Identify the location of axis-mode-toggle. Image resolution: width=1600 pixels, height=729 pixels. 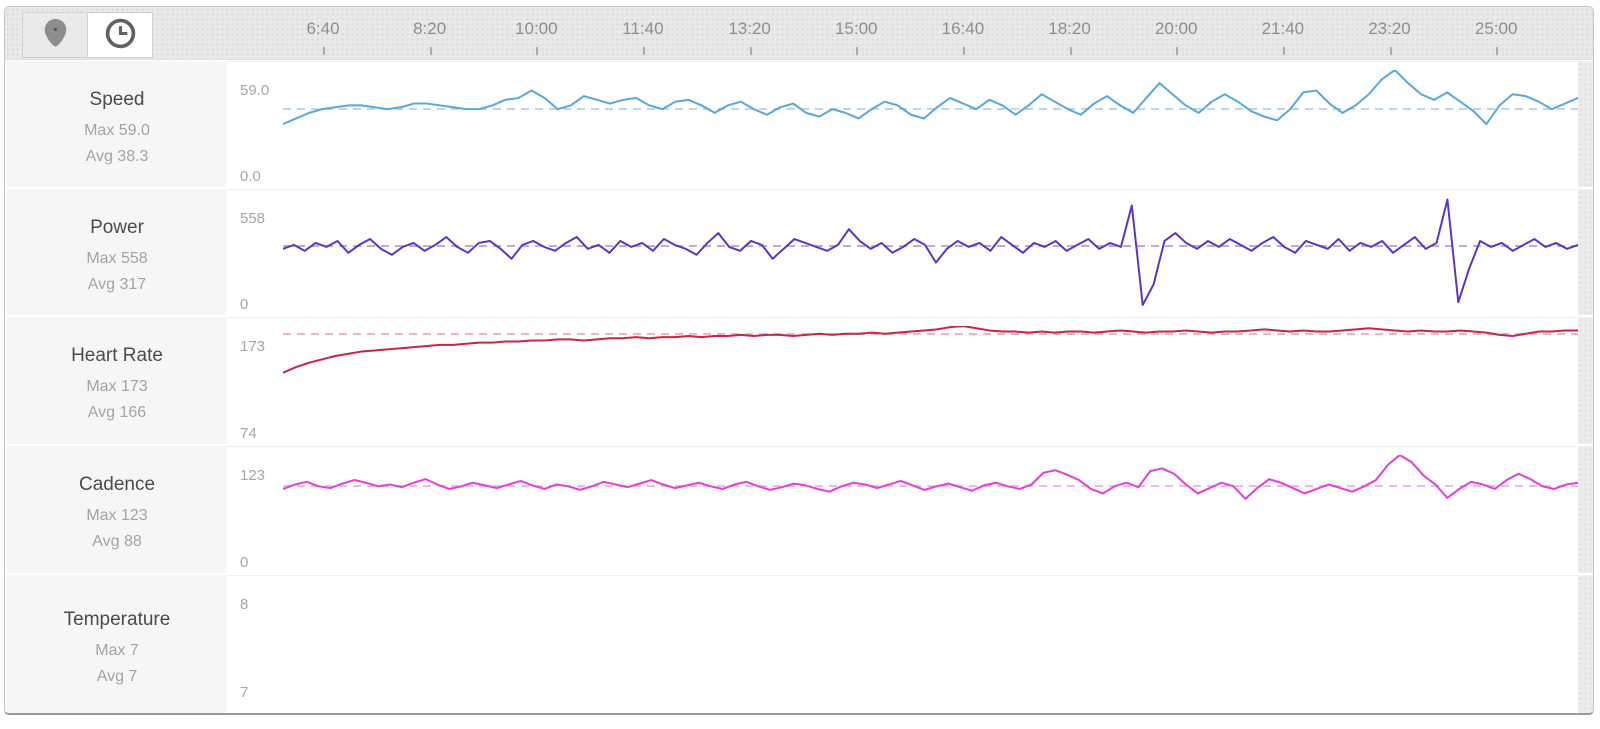
(87, 35).